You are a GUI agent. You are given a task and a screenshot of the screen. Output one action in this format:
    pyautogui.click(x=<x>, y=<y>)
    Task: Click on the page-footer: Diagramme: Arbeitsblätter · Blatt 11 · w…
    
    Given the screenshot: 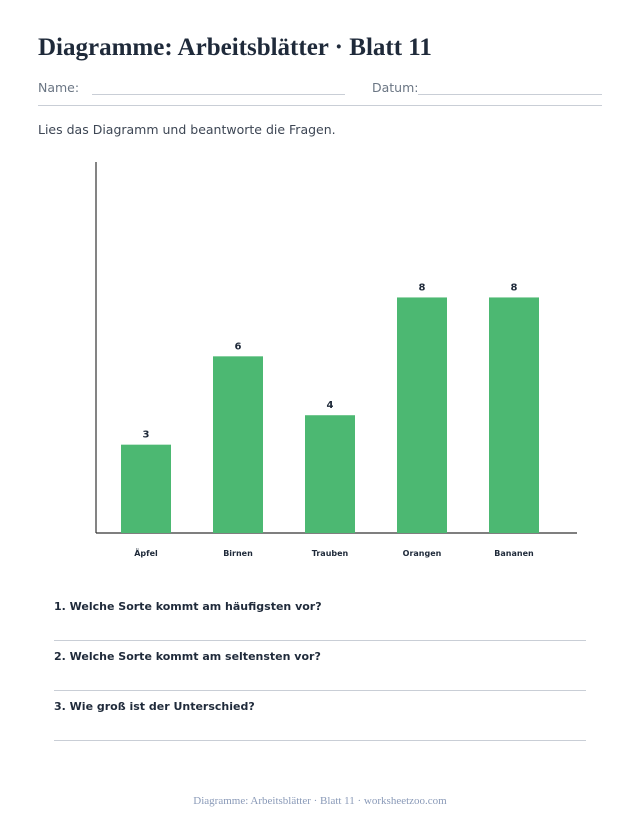 What is the action you would take?
    pyautogui.click(x=320, y=801)
    